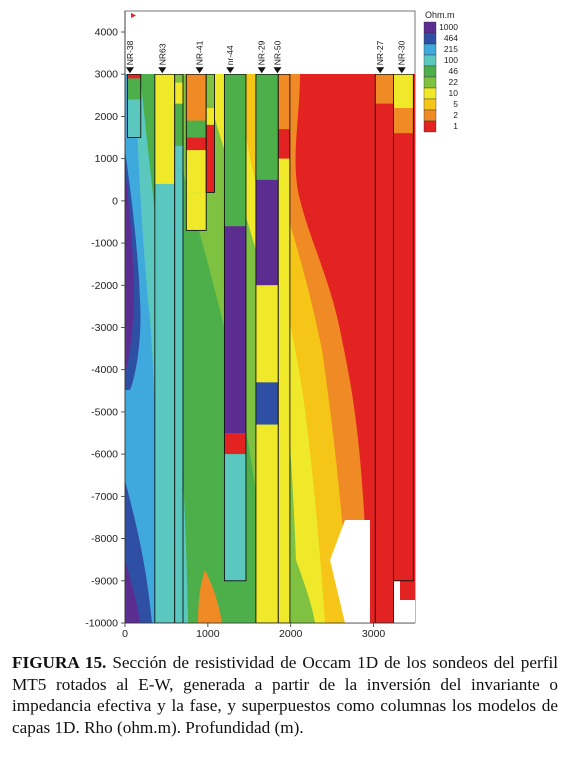  Describe the element at coordinates (454, 93) in the screenshot. I see `legend-label: 10` at that location.